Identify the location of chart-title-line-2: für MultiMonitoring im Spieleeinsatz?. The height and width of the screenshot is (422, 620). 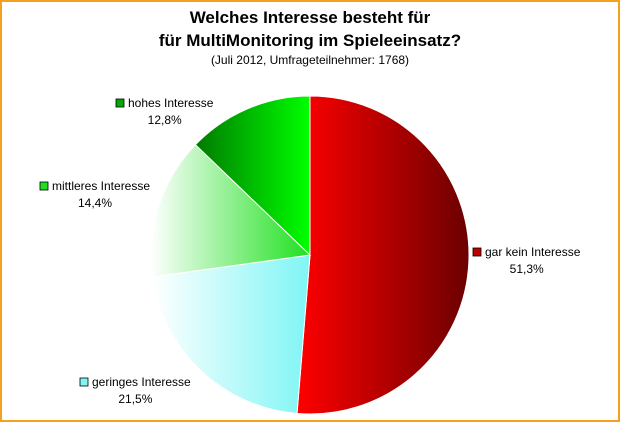
(310, 40).